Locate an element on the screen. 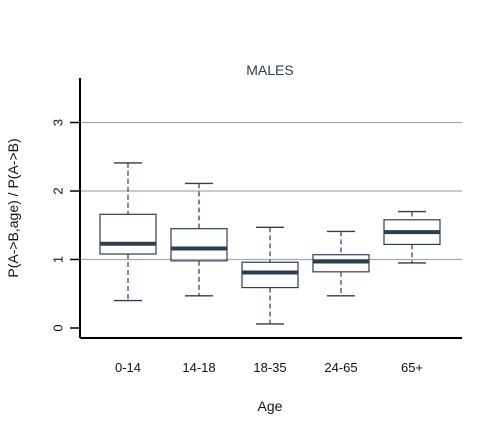 This screenshot has width=503, height=436. x-tick-label-14-18: 14-18 is located at coordinates (198, 367).